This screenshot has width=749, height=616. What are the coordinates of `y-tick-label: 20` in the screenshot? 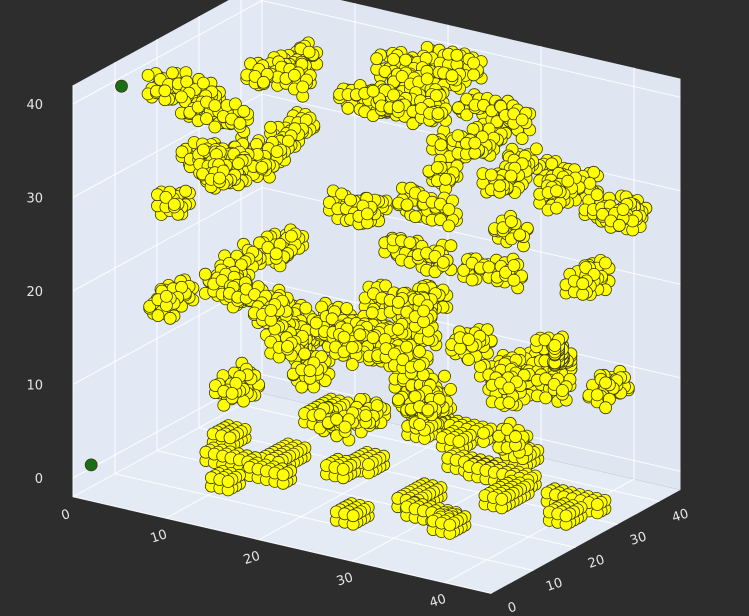 It's located at (596, 561).